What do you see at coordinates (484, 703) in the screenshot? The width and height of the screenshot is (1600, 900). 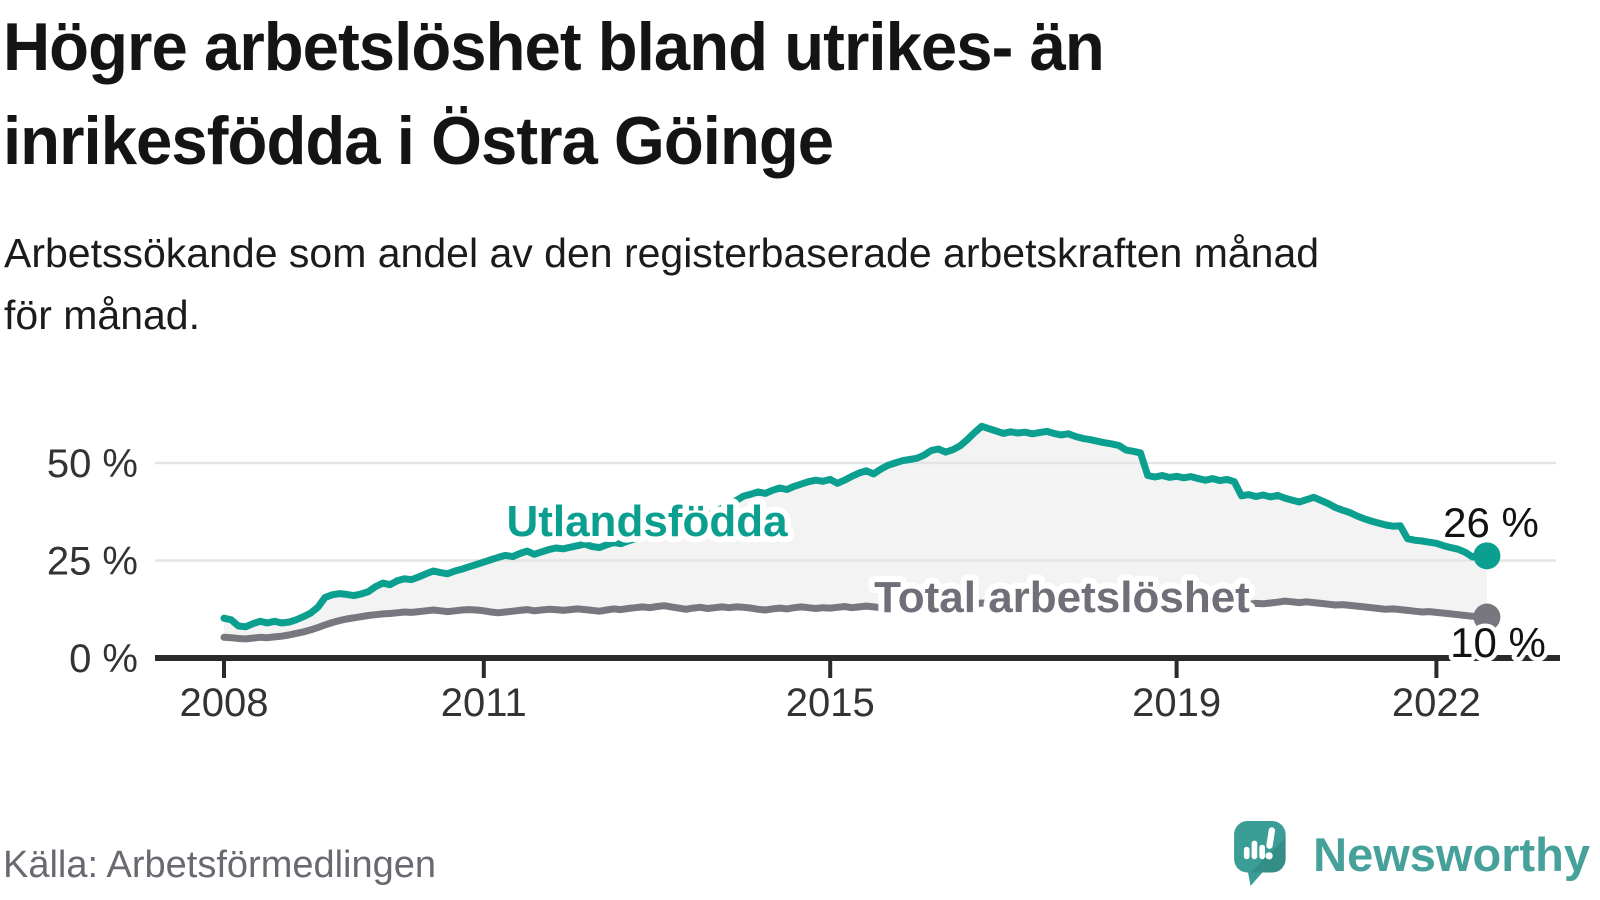 I see `x-axis-label-2011: 2011` at bounding box center [484, 703].